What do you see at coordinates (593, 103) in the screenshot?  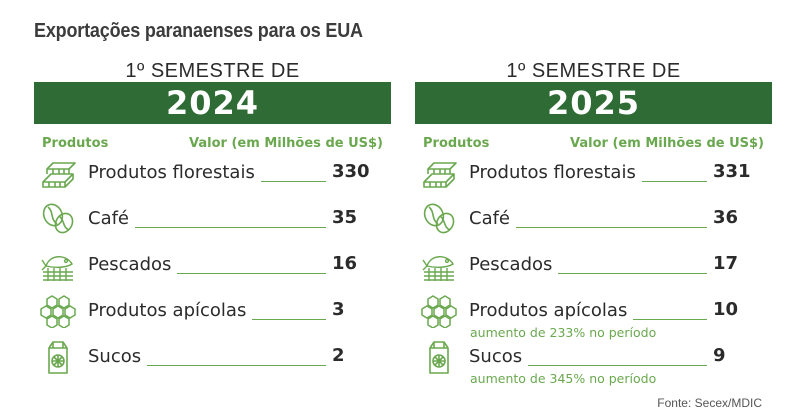 I see `year-banner: 2025` at bounding box center [593, 103].